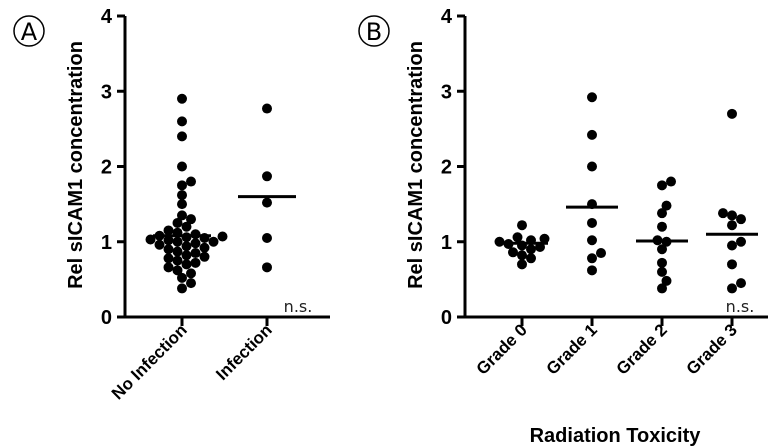  What do you see at coordinates (192, 360) in the screenshot?
I see `x-ticks-a: No Infection Infection` at bounding box center [192, 360].